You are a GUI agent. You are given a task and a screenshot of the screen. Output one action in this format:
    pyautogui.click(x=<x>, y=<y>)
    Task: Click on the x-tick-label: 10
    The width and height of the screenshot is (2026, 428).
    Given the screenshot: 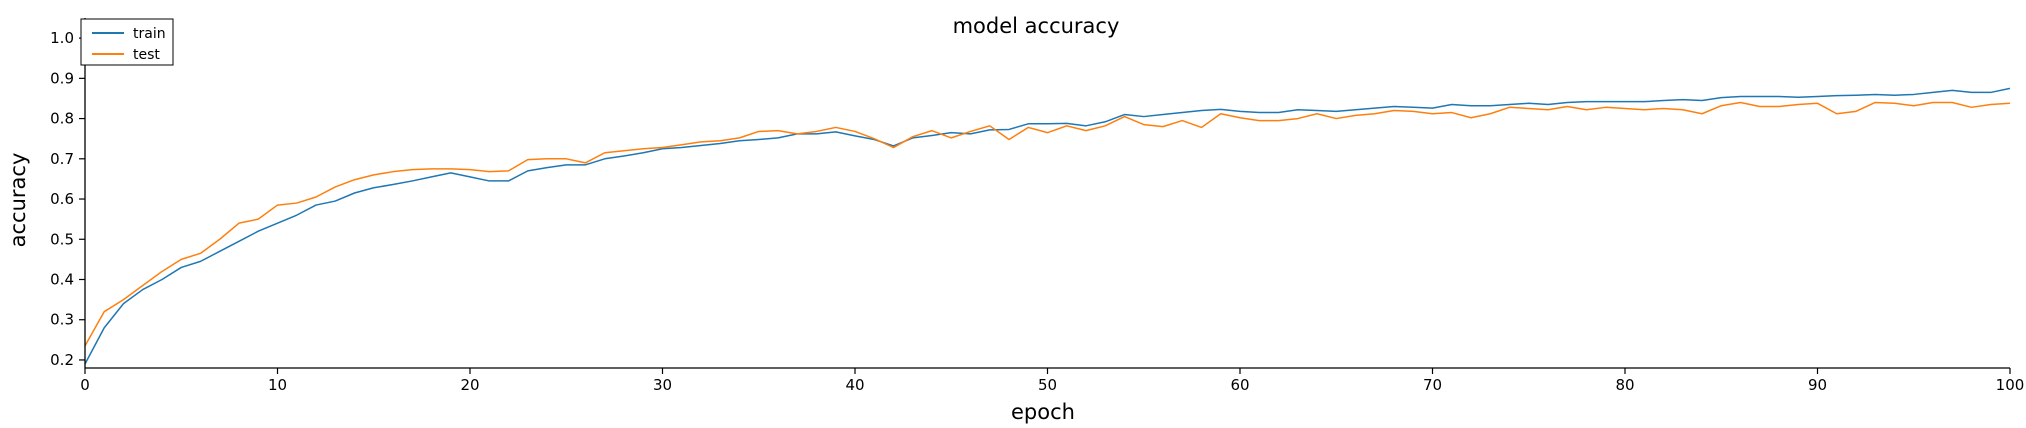 What is the action you would take?
    pyautogui.click(x=277, y=385)
    